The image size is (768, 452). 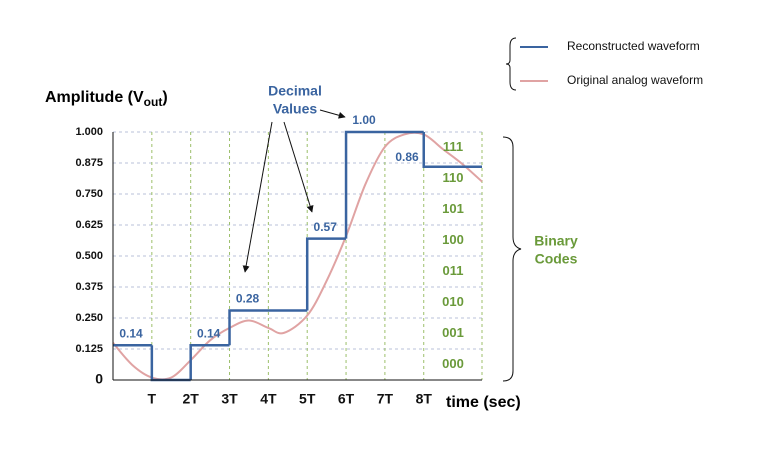 What do you see at coordinates (346, 399) in the screenshot?
I see `x-tick-label: 6T` at bounding box center [346, 399].